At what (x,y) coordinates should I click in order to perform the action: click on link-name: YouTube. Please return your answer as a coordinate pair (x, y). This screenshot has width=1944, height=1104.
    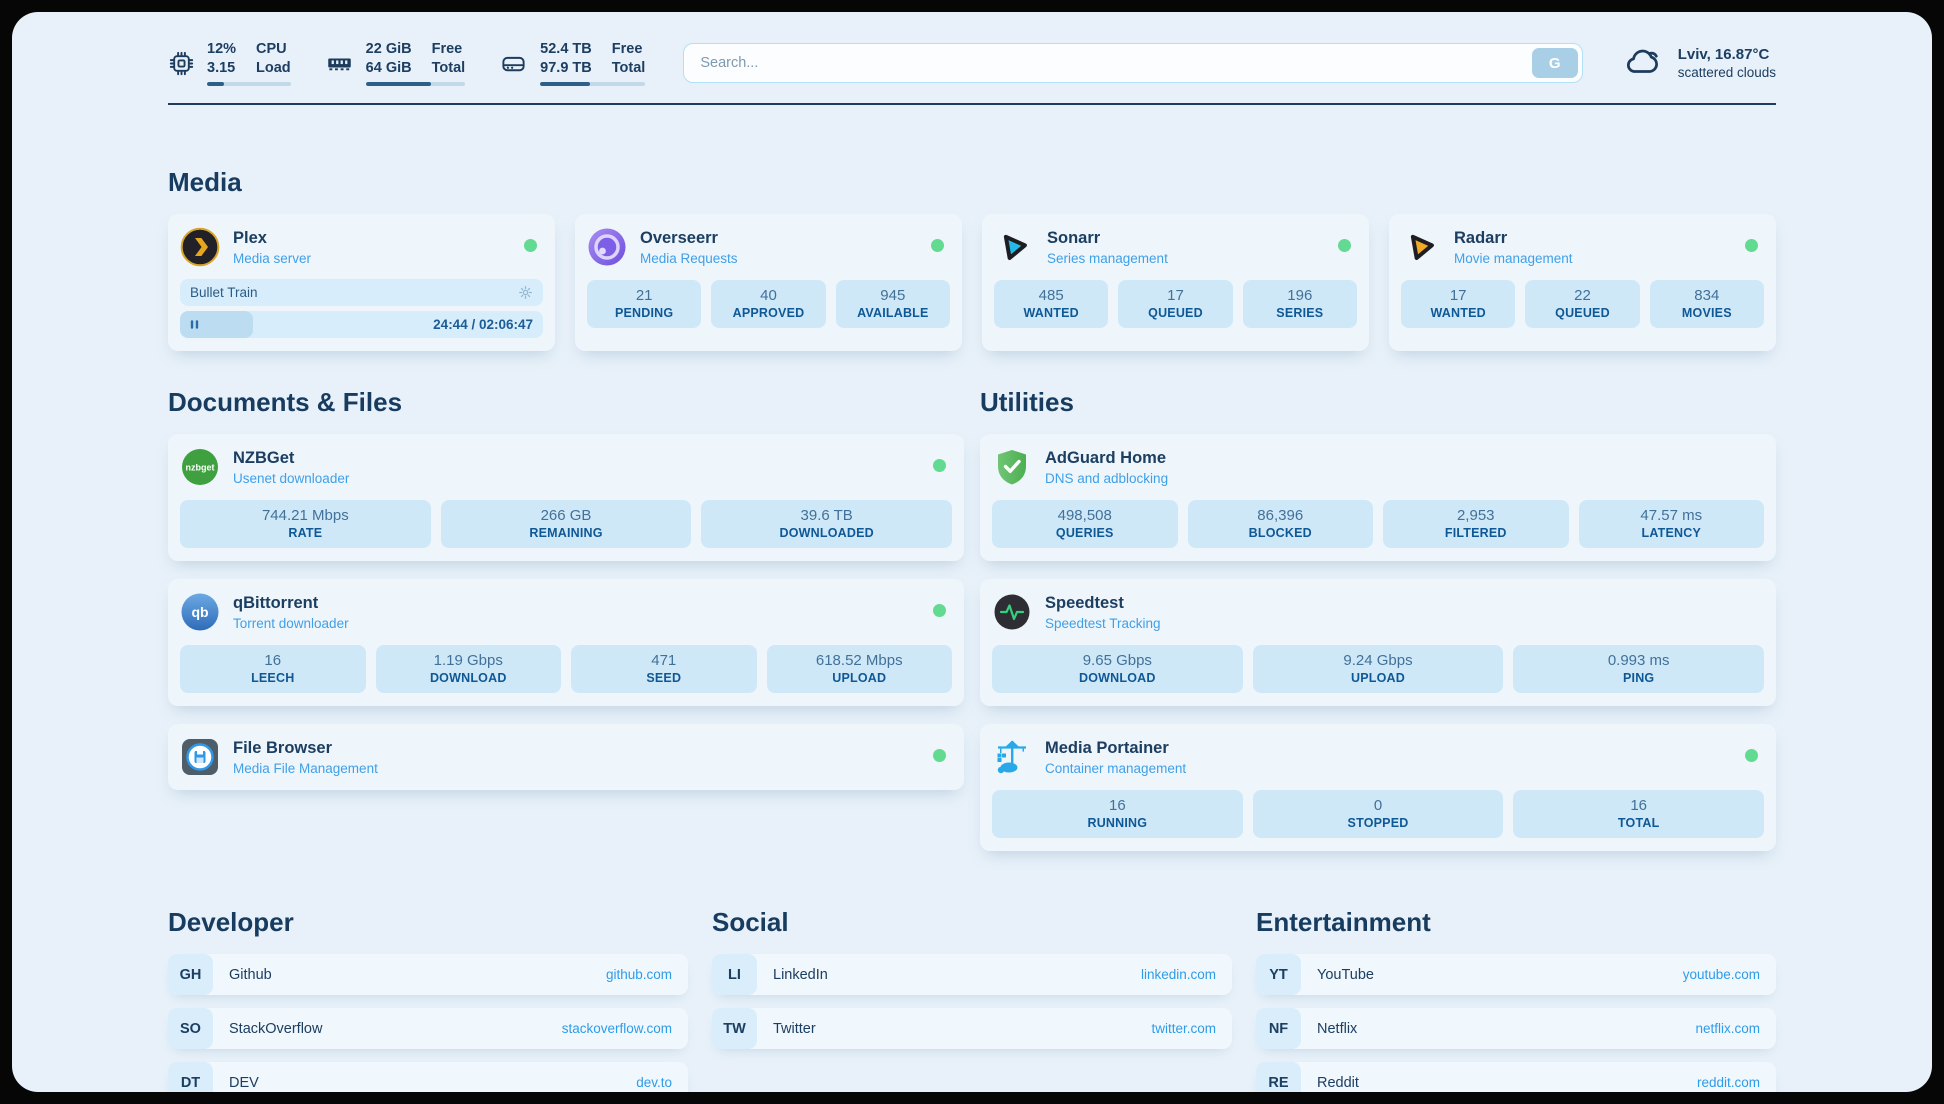
    Looking at the image, I should click on (1345, 974).